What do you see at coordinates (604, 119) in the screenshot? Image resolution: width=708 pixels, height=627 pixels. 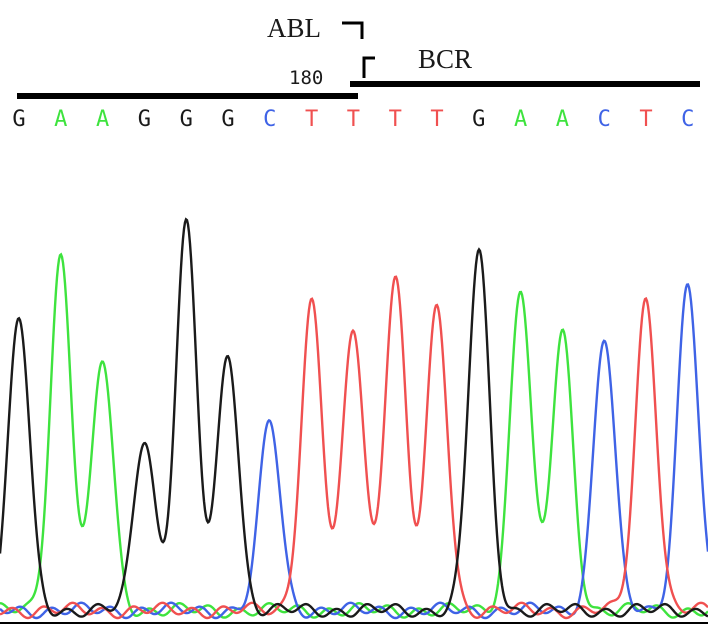 I see `base-call-14: C` at bounding box center [604, 119].